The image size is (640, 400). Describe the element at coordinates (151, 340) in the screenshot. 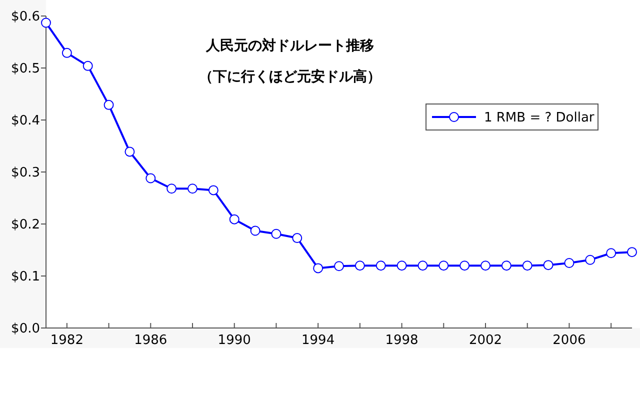

I see `x-tick-label: 1986` at that location.